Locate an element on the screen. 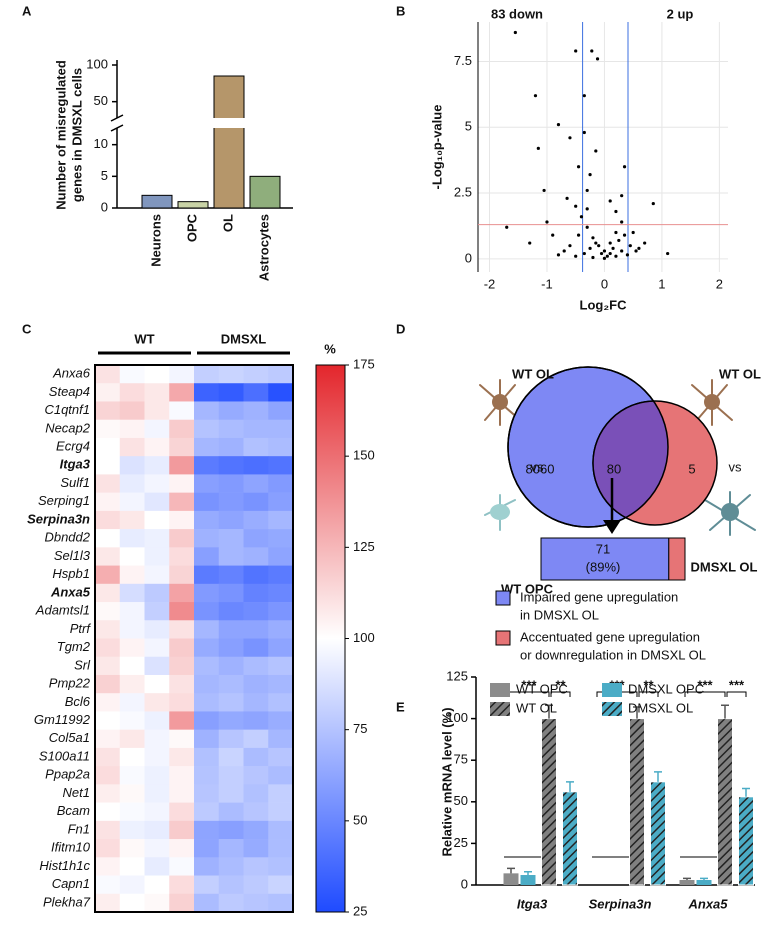 The height and width of the screenshot is (941, 777). row-label: C1qtnf1 is located at coordinates (67, 409).